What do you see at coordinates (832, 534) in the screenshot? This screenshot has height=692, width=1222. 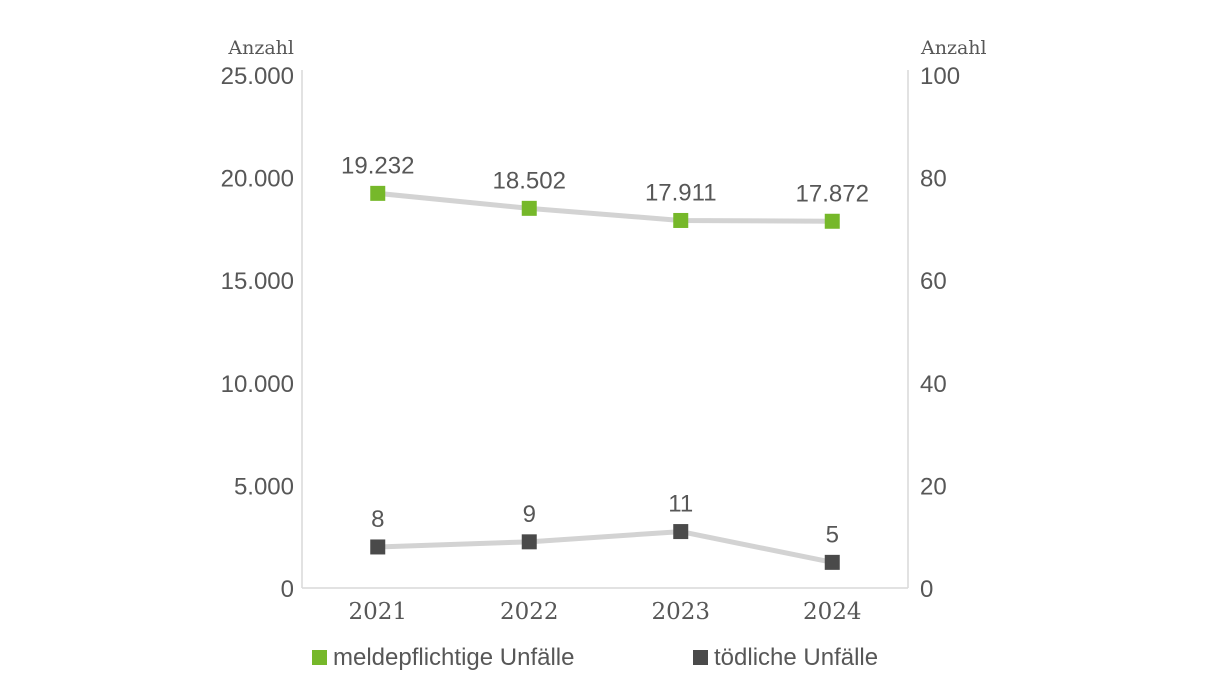 I see `data-label: 5` at bounding box center [832, 534].